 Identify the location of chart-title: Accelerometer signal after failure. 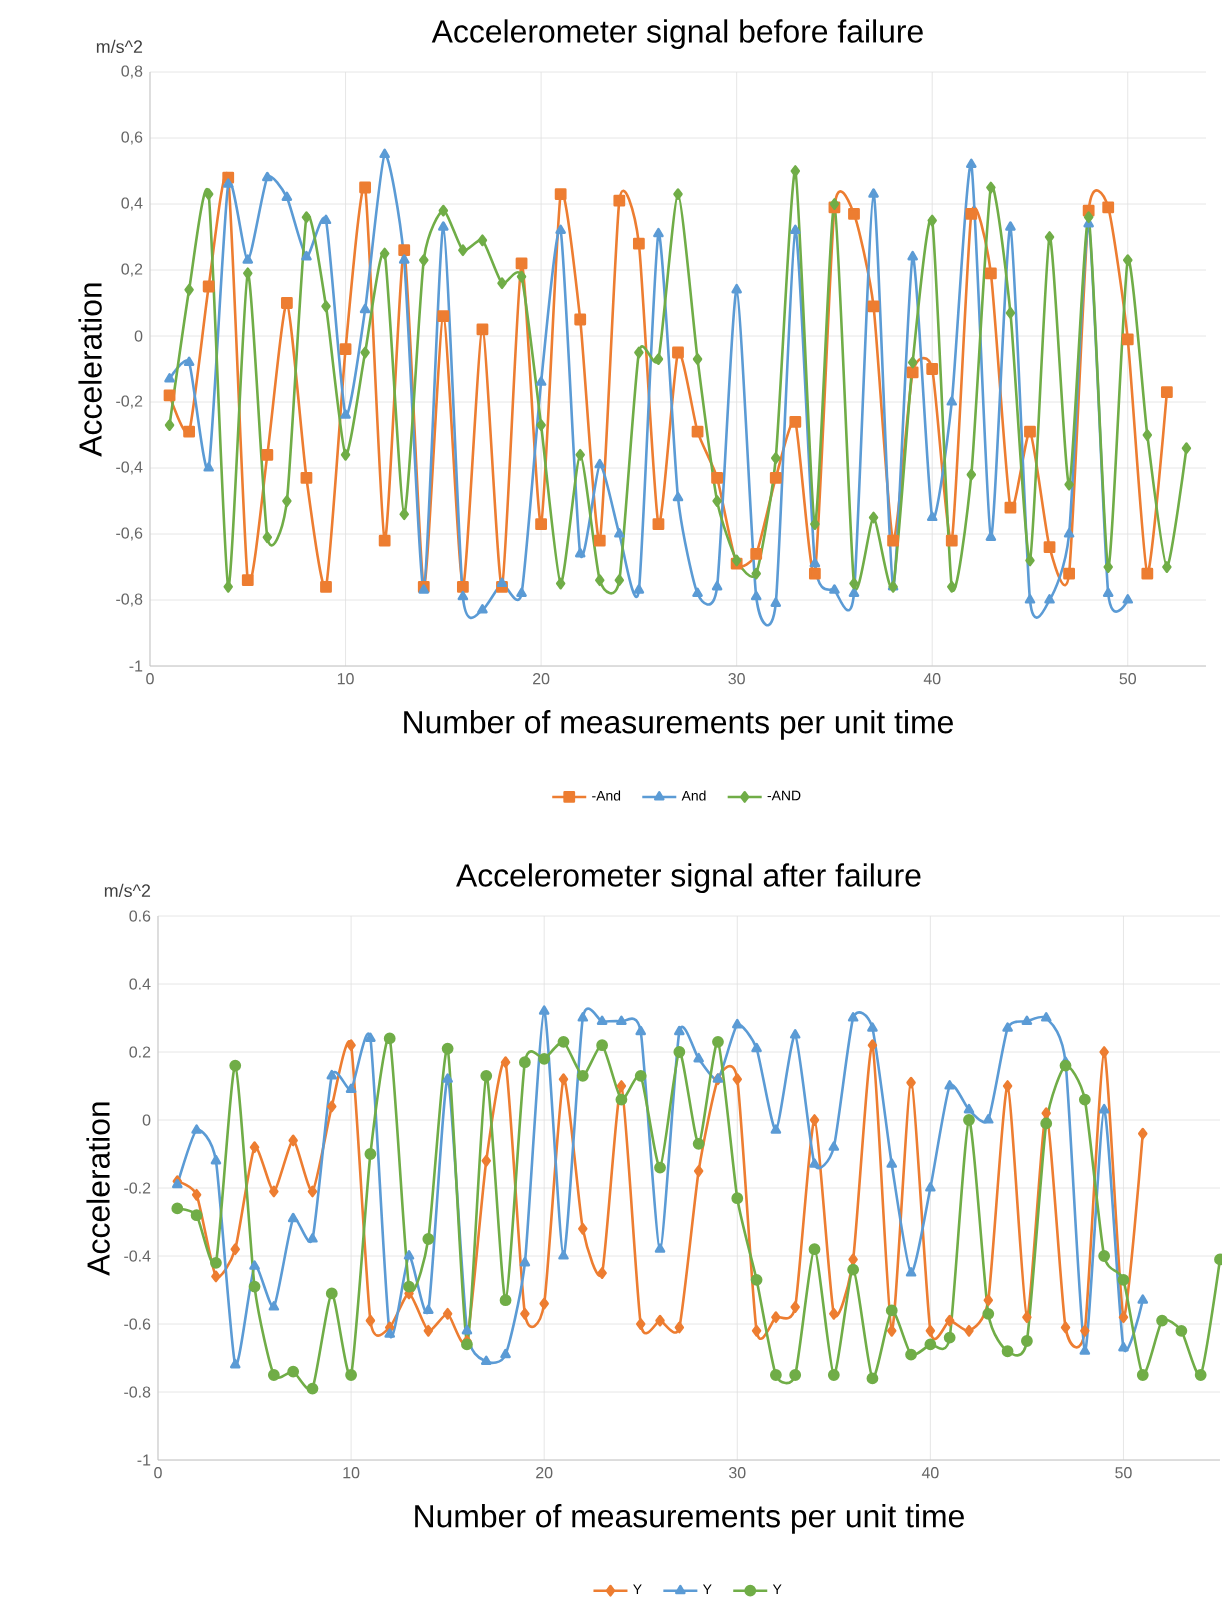
(688, 878).